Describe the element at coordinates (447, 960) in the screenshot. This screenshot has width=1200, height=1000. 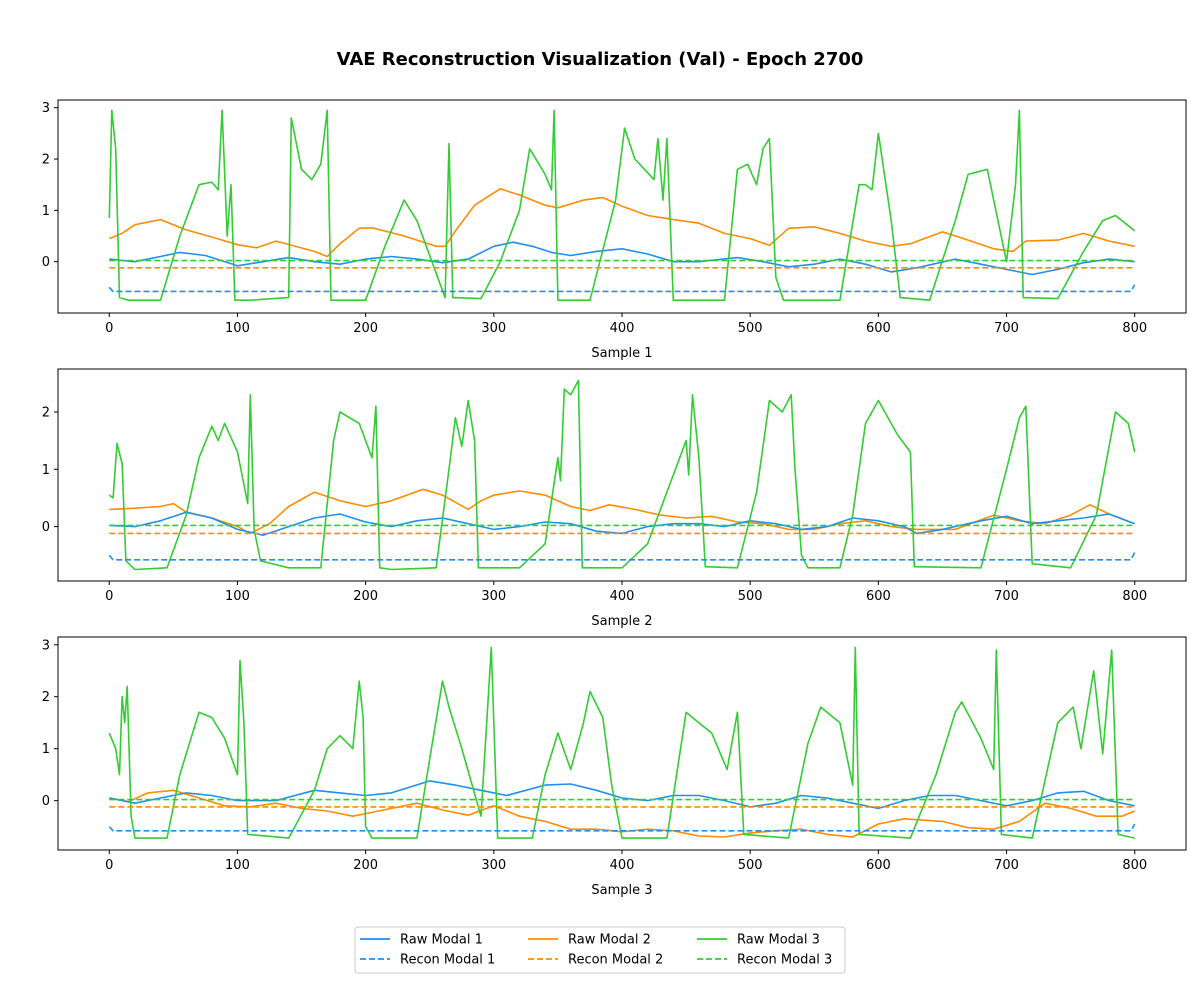
I see `legend-label-recon1: Recon Modal 1` at that location.